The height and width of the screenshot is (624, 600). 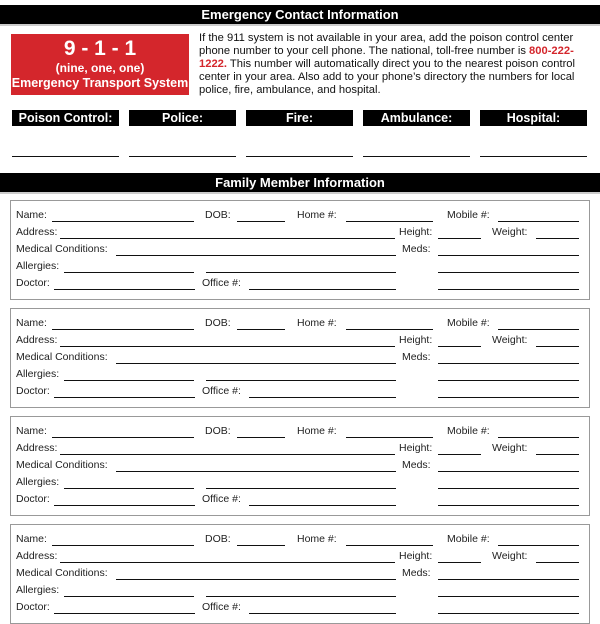 What do you see at coordinates (100, 68) in the screenshot?
I see `emergency-number-spelled: (nine, one, one)` at bounding box center [100, 68].